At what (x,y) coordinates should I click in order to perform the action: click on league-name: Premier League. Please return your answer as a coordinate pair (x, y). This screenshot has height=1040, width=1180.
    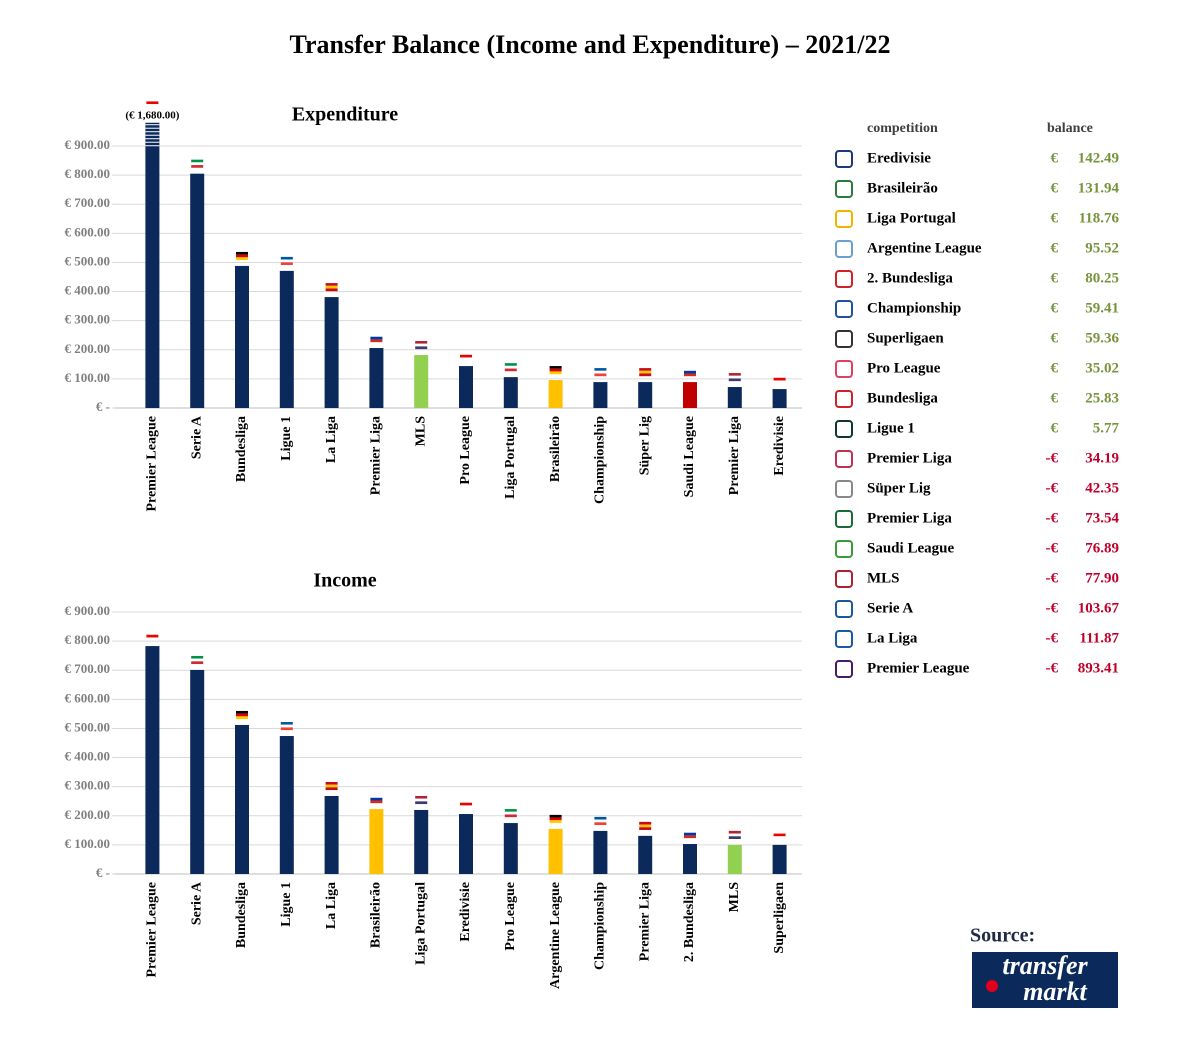
    Looking at the image, I should click on (918, 668).